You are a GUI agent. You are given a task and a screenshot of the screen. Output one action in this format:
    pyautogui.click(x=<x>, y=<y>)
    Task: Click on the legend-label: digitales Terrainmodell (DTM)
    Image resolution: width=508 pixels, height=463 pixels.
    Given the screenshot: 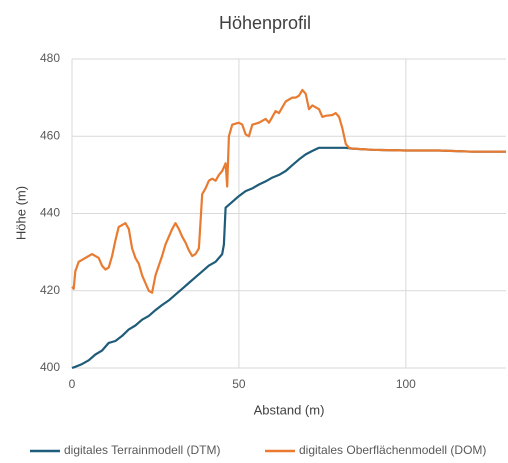 What is the action you would take?
    pyautogui.click(x=142, y=450)
    